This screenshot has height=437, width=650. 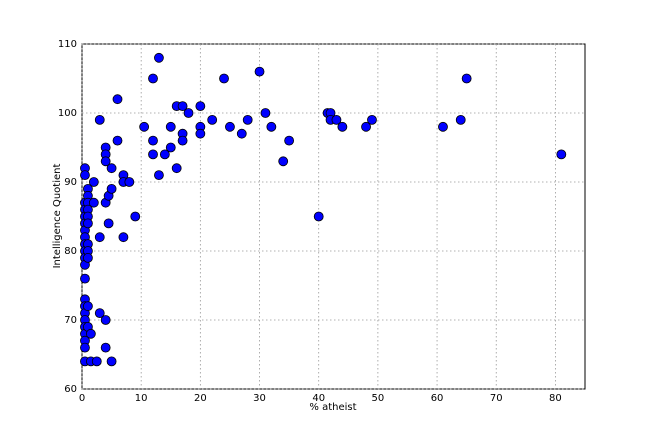 What do you see at coordinates (70, 182) in the screenshot?
I see `y-tick-label: 90` at bounding box center [70, 182].